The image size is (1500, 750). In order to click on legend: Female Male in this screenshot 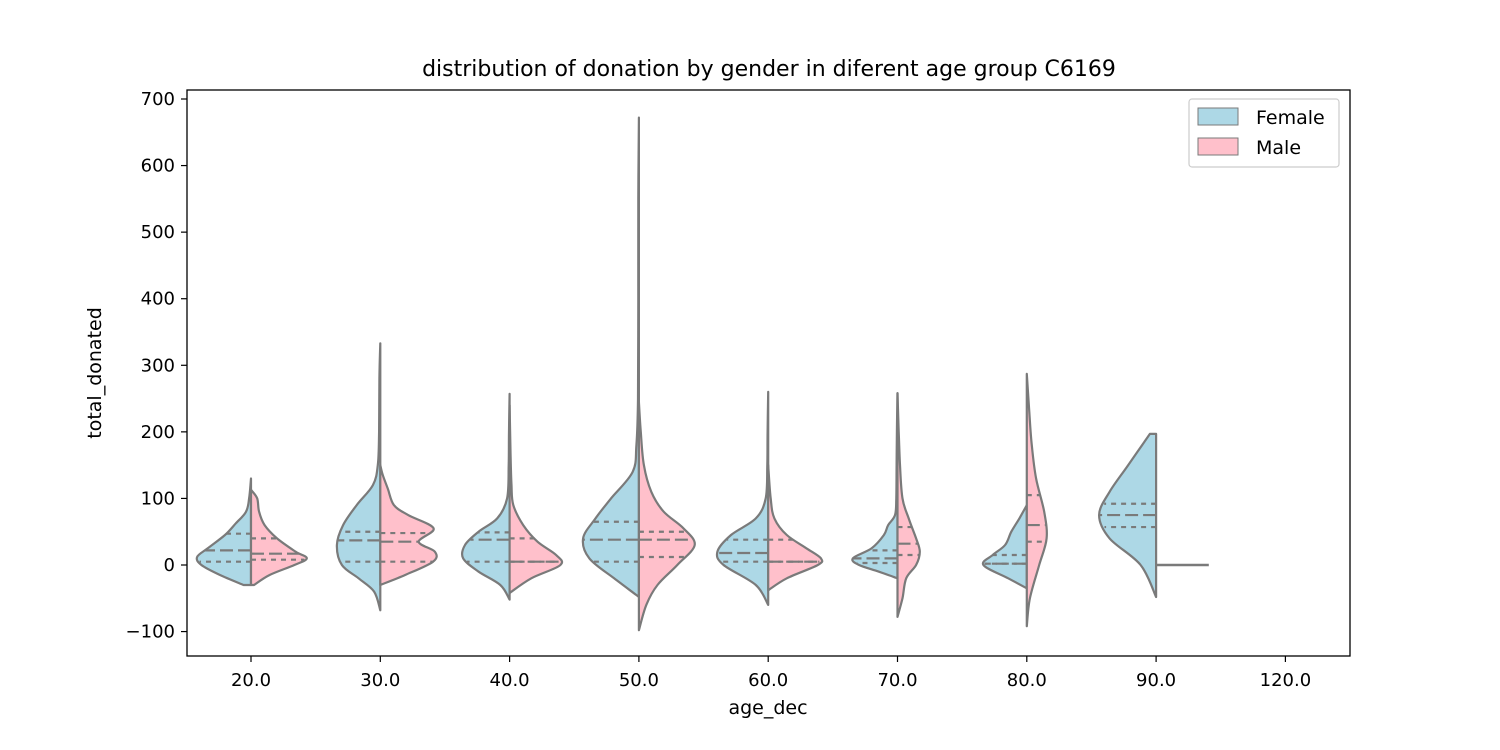, I will do `click(1264, 133)`.